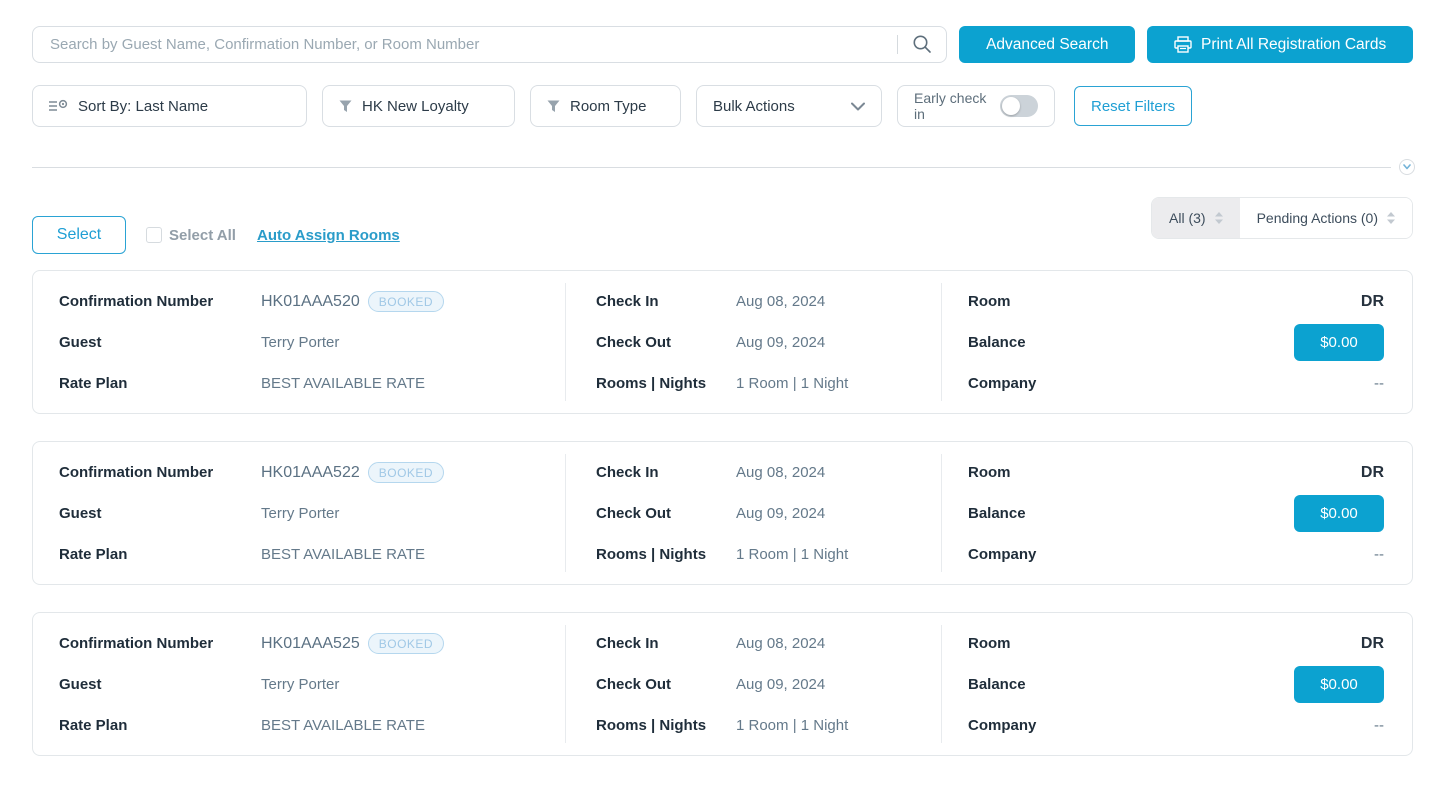 The width and height of the screenshot is (1445, 791). Describe the element at coordinates (1133, 106) in the screenshot. I see `reset-filters-button: Reset Filters` at that location.